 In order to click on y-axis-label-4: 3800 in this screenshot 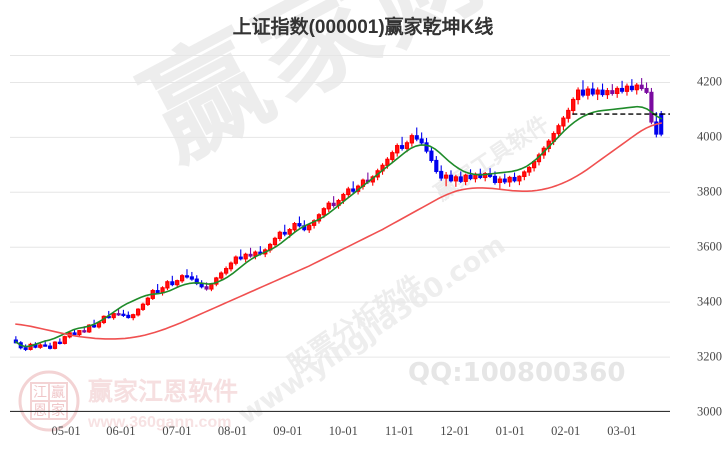, I will do `click(709, 191)`.